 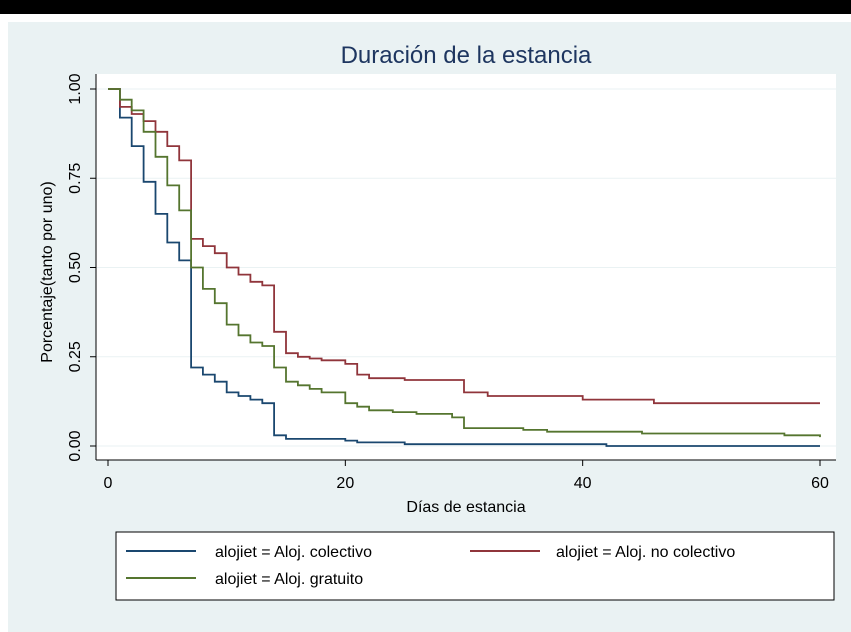 What do you see at coordinates (75, 88) in the screenshot?
I see `y-tick-label: 1.00` at bounding box center [75, 88].